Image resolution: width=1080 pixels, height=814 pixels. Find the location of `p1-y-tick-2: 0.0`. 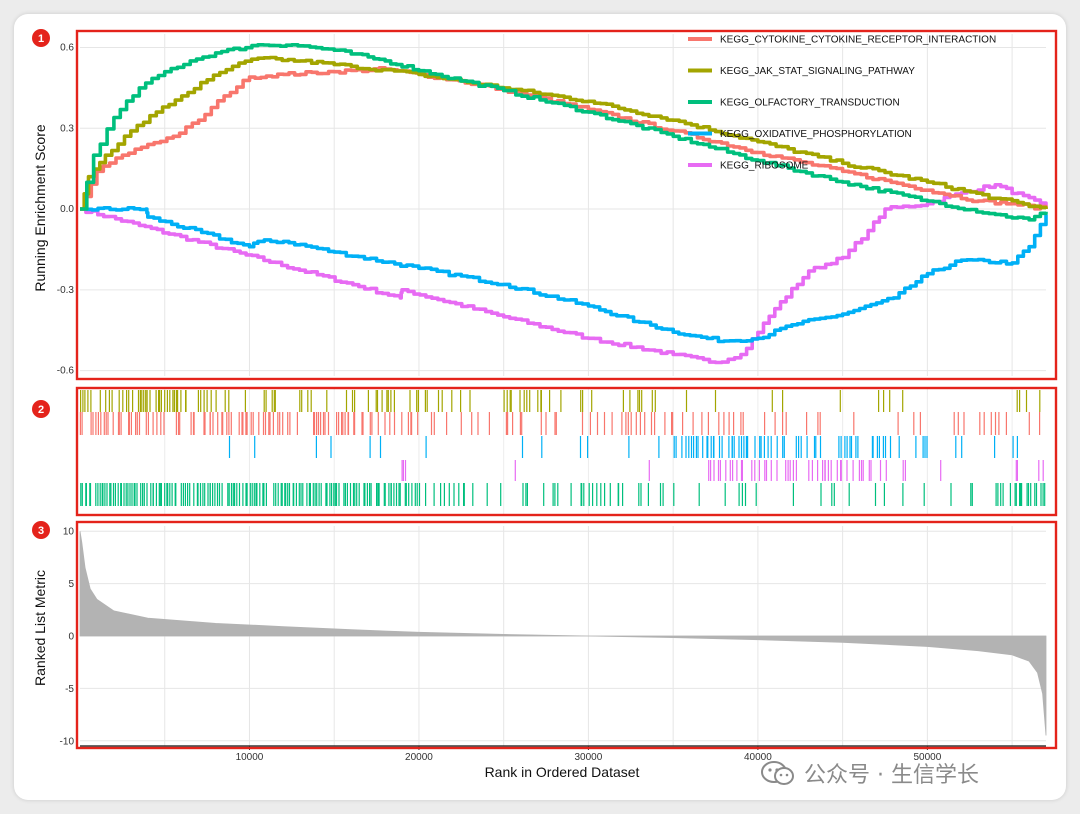

p1-y-tick-2: 0.0 is located at coordinates (67, 209).